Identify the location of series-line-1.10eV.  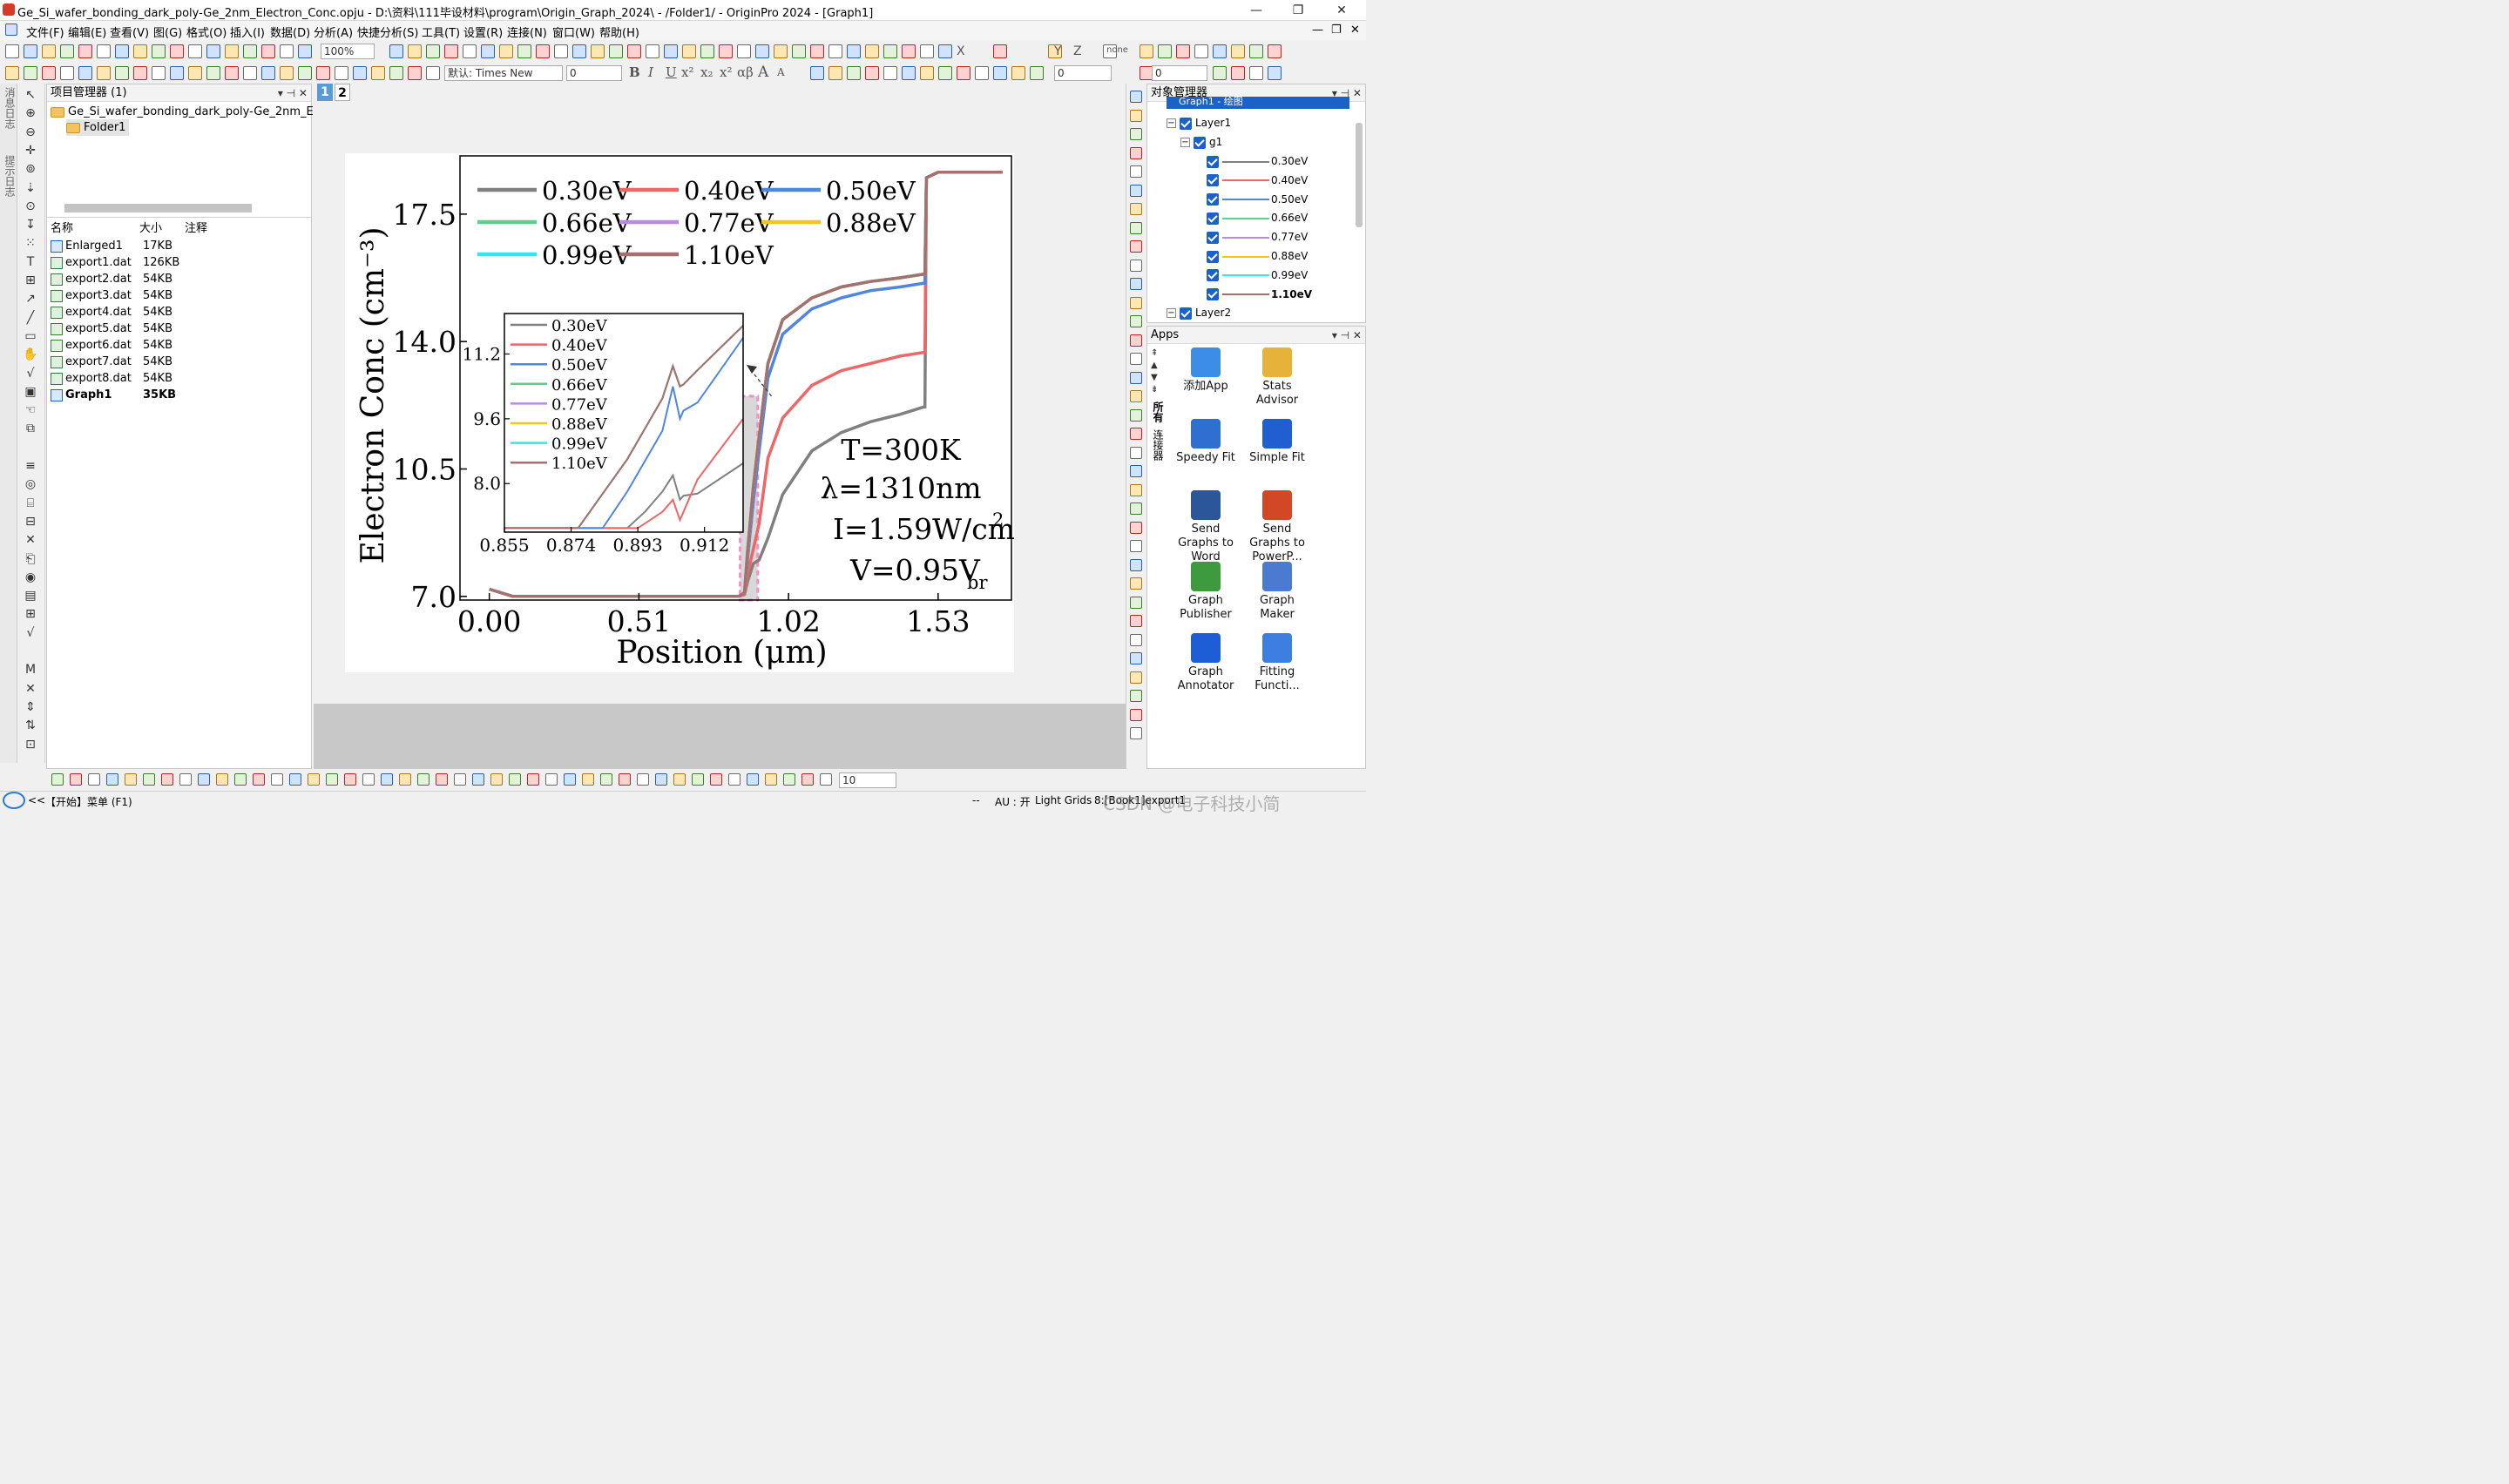
(746, 385).